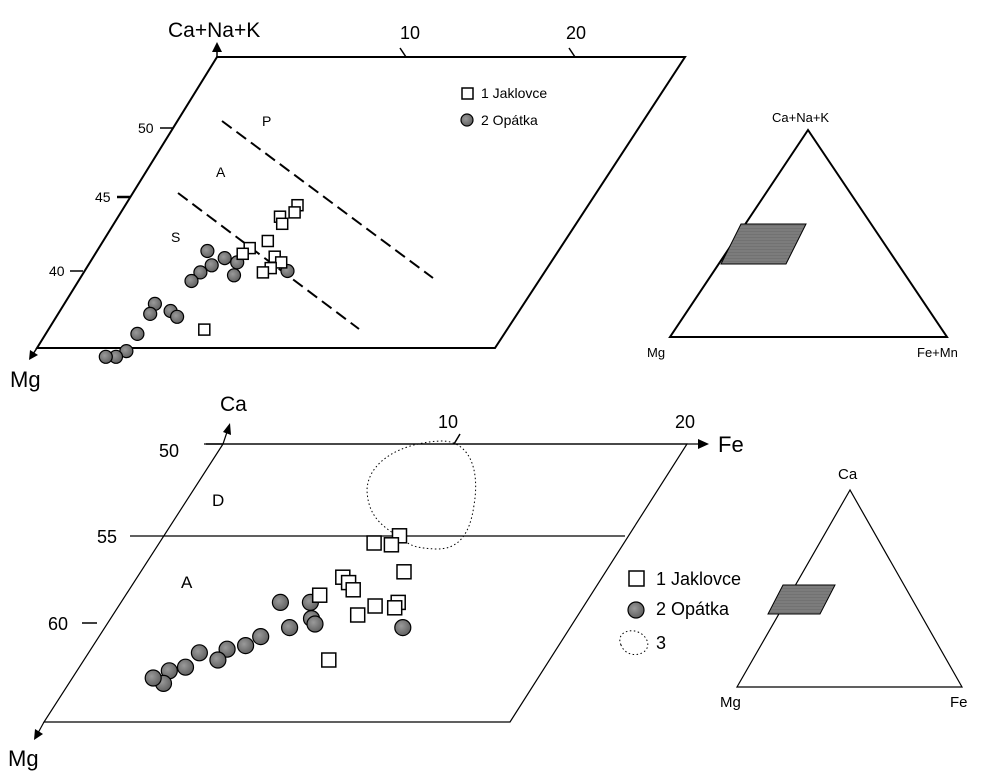 This screenshot has height=771, width=988. I want to click on lower-fe-arrow-icon, so click(703, 444).